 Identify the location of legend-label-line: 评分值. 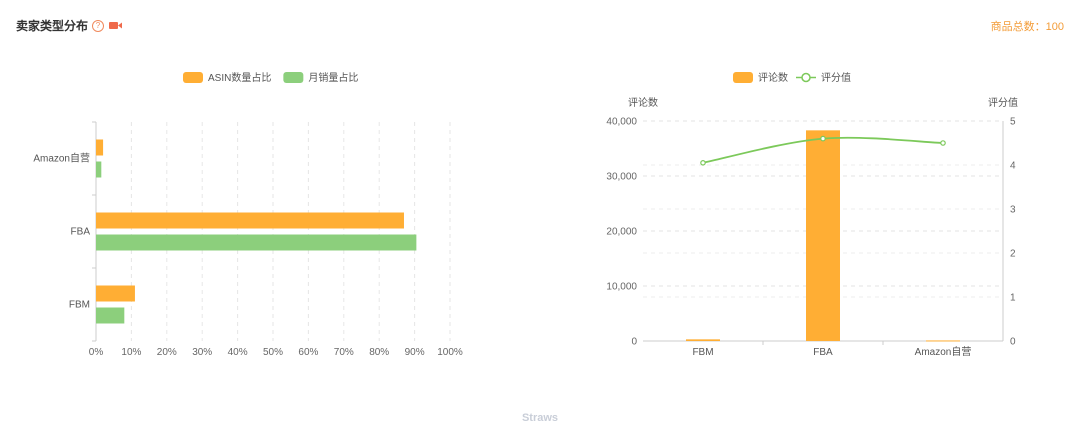
(836, 77).